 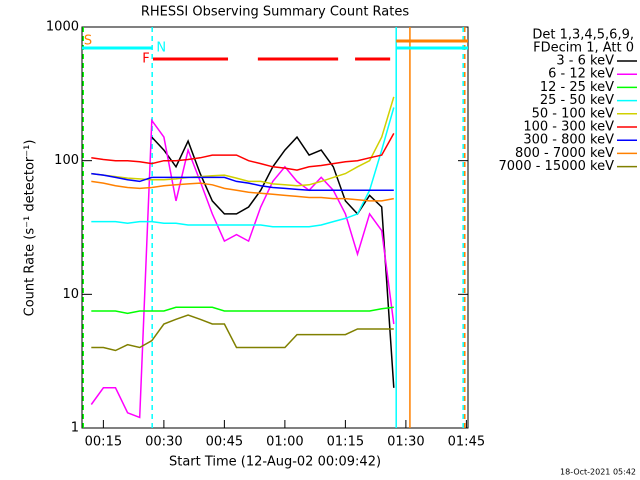 I want to click on x-tick-label: 01:30, so click(x=405, y=442).